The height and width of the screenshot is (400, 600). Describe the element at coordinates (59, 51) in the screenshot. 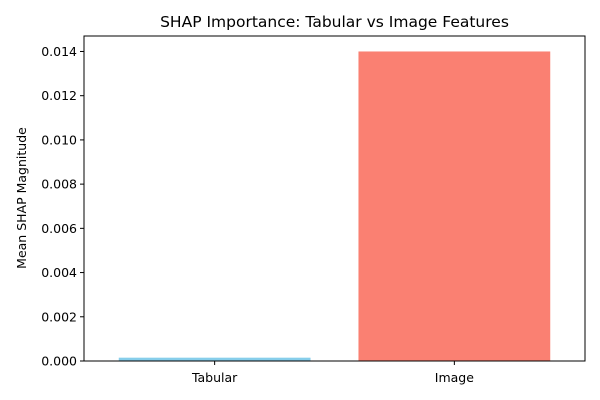

I see `y-tick-label: 0.014` at that location.